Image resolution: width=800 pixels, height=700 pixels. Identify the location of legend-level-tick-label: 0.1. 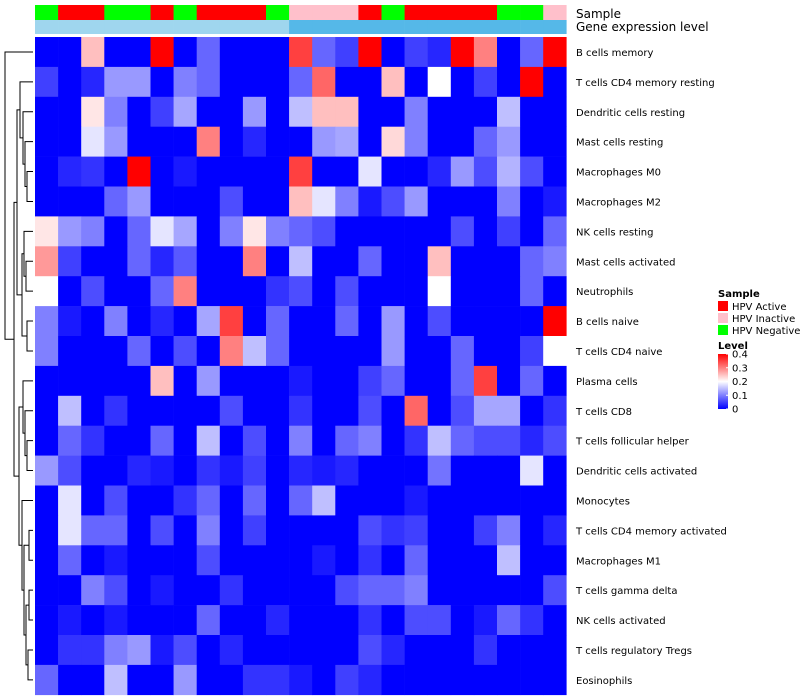
(740, 396).